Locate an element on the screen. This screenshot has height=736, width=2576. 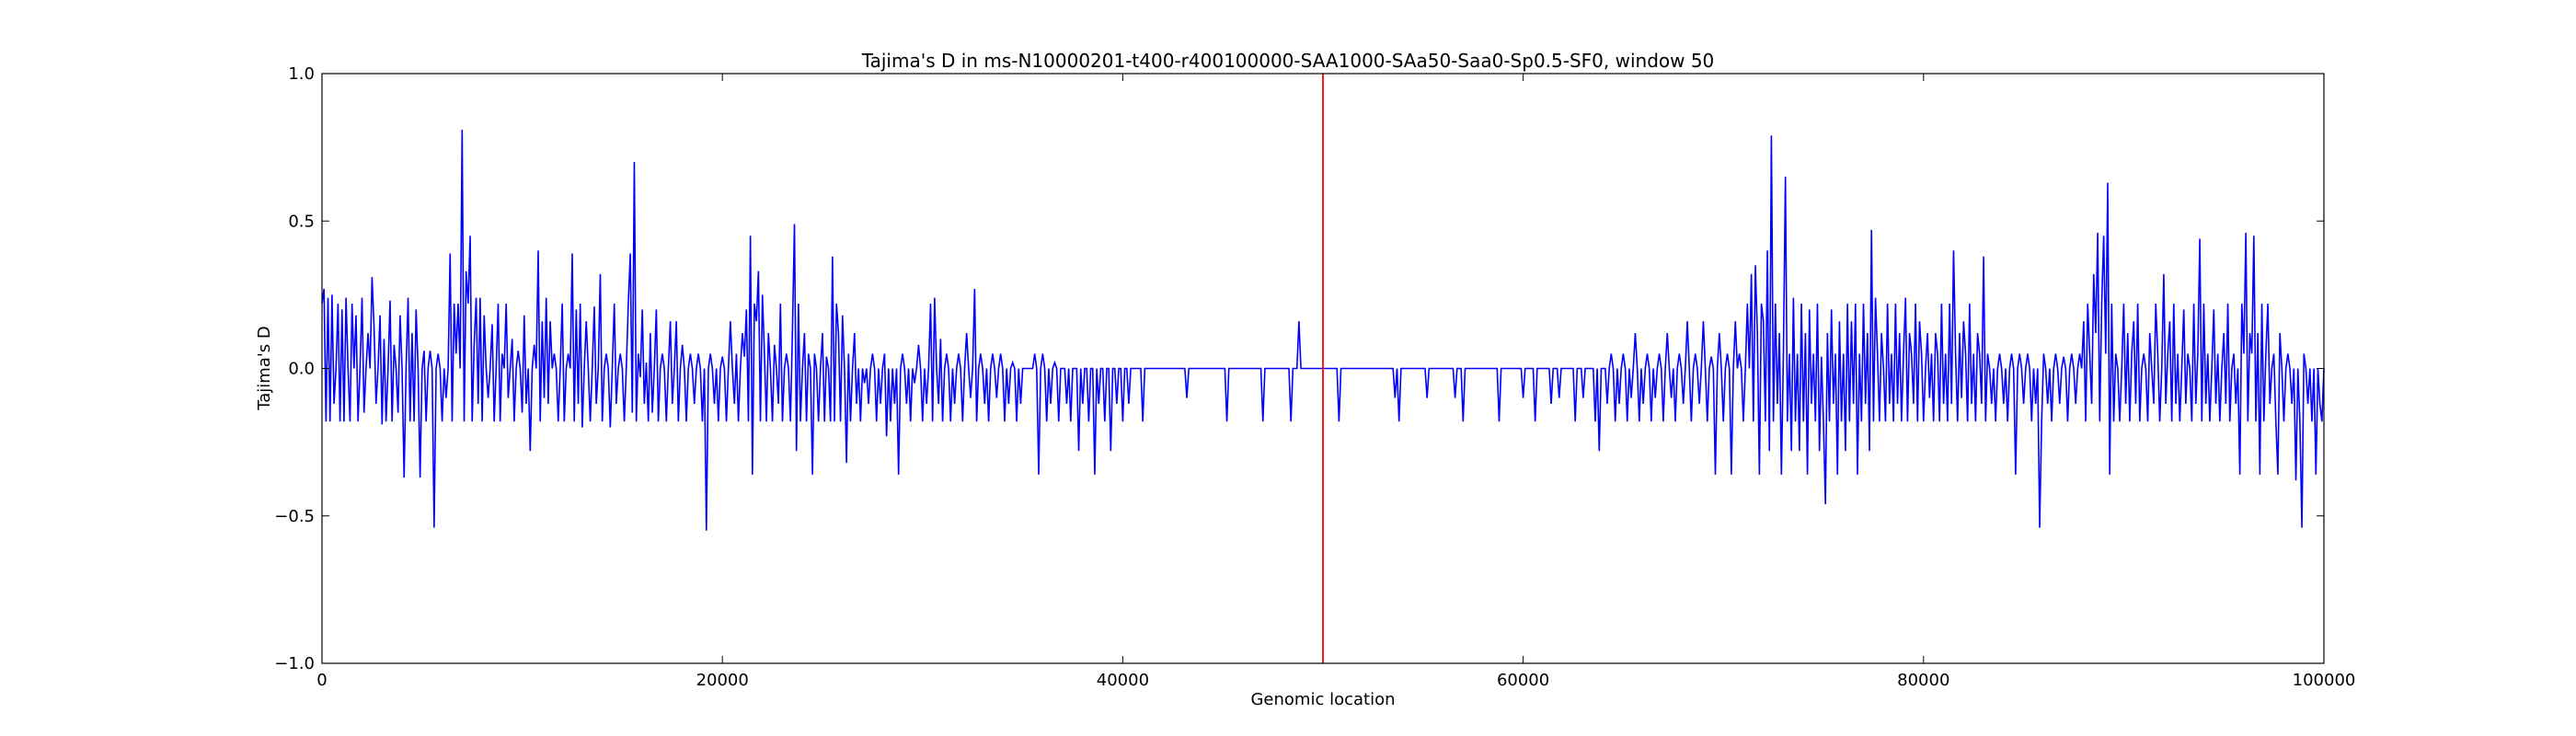
x-tick-label: 60000 is located at coordinates (1523, 680).